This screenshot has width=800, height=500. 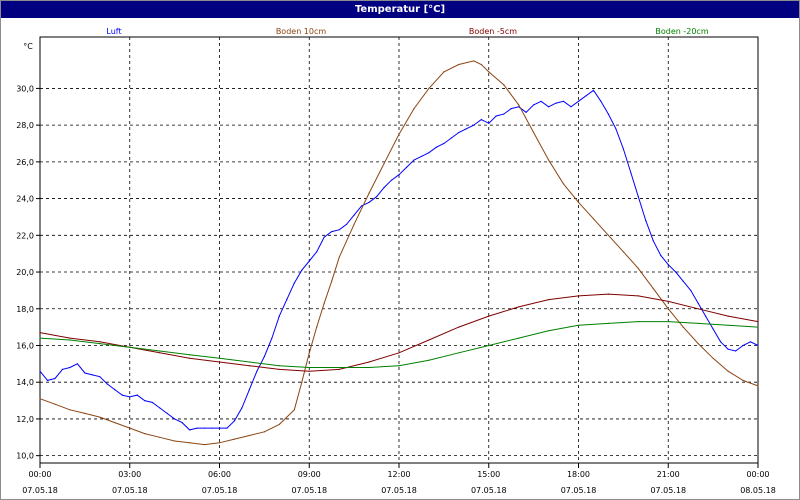 I want to click on legend-entry: Luft, so click(x=113, y=31).